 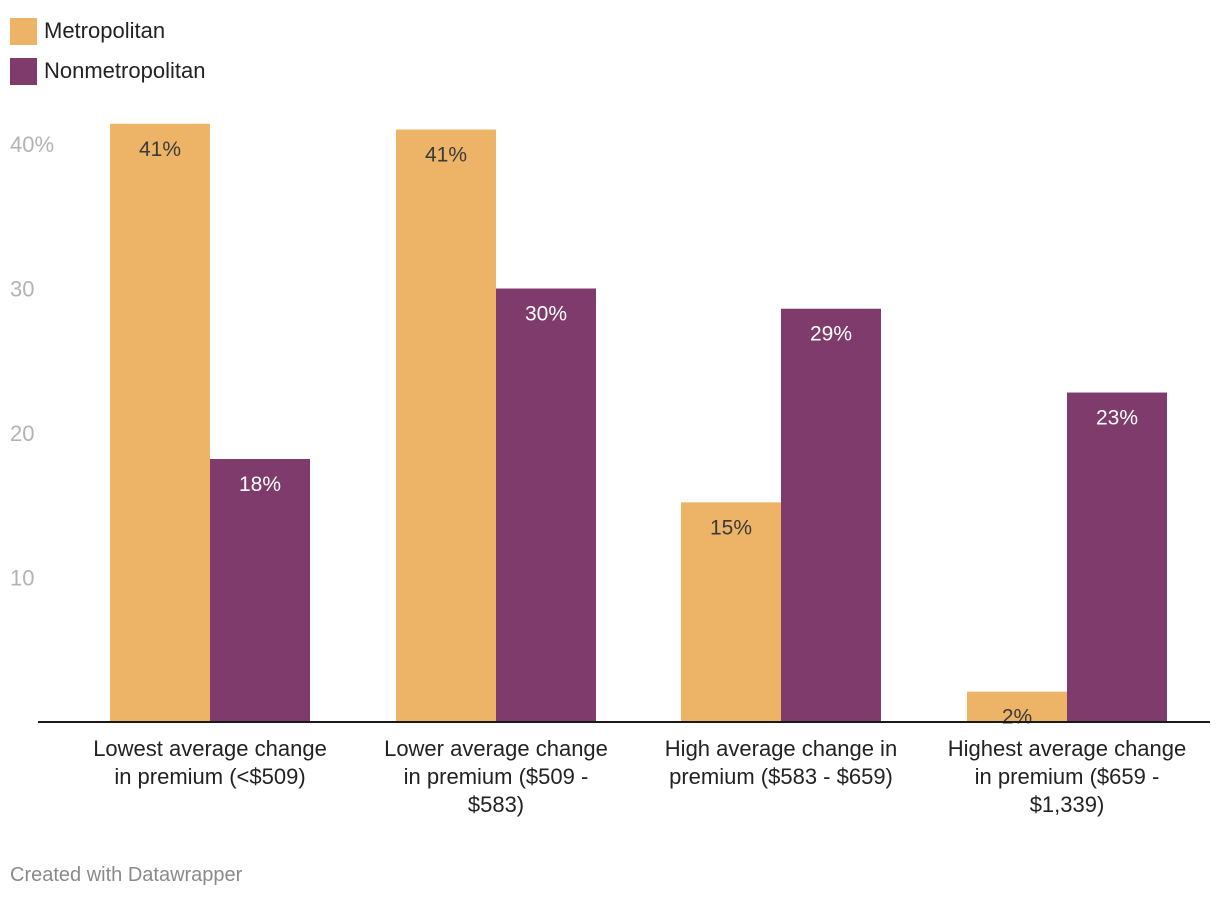 What do you see at coordinates (781, 776) in the screenshot?
I see `x-category-label-line: premium ($583 - $659)` at bounding box center [781, 776].